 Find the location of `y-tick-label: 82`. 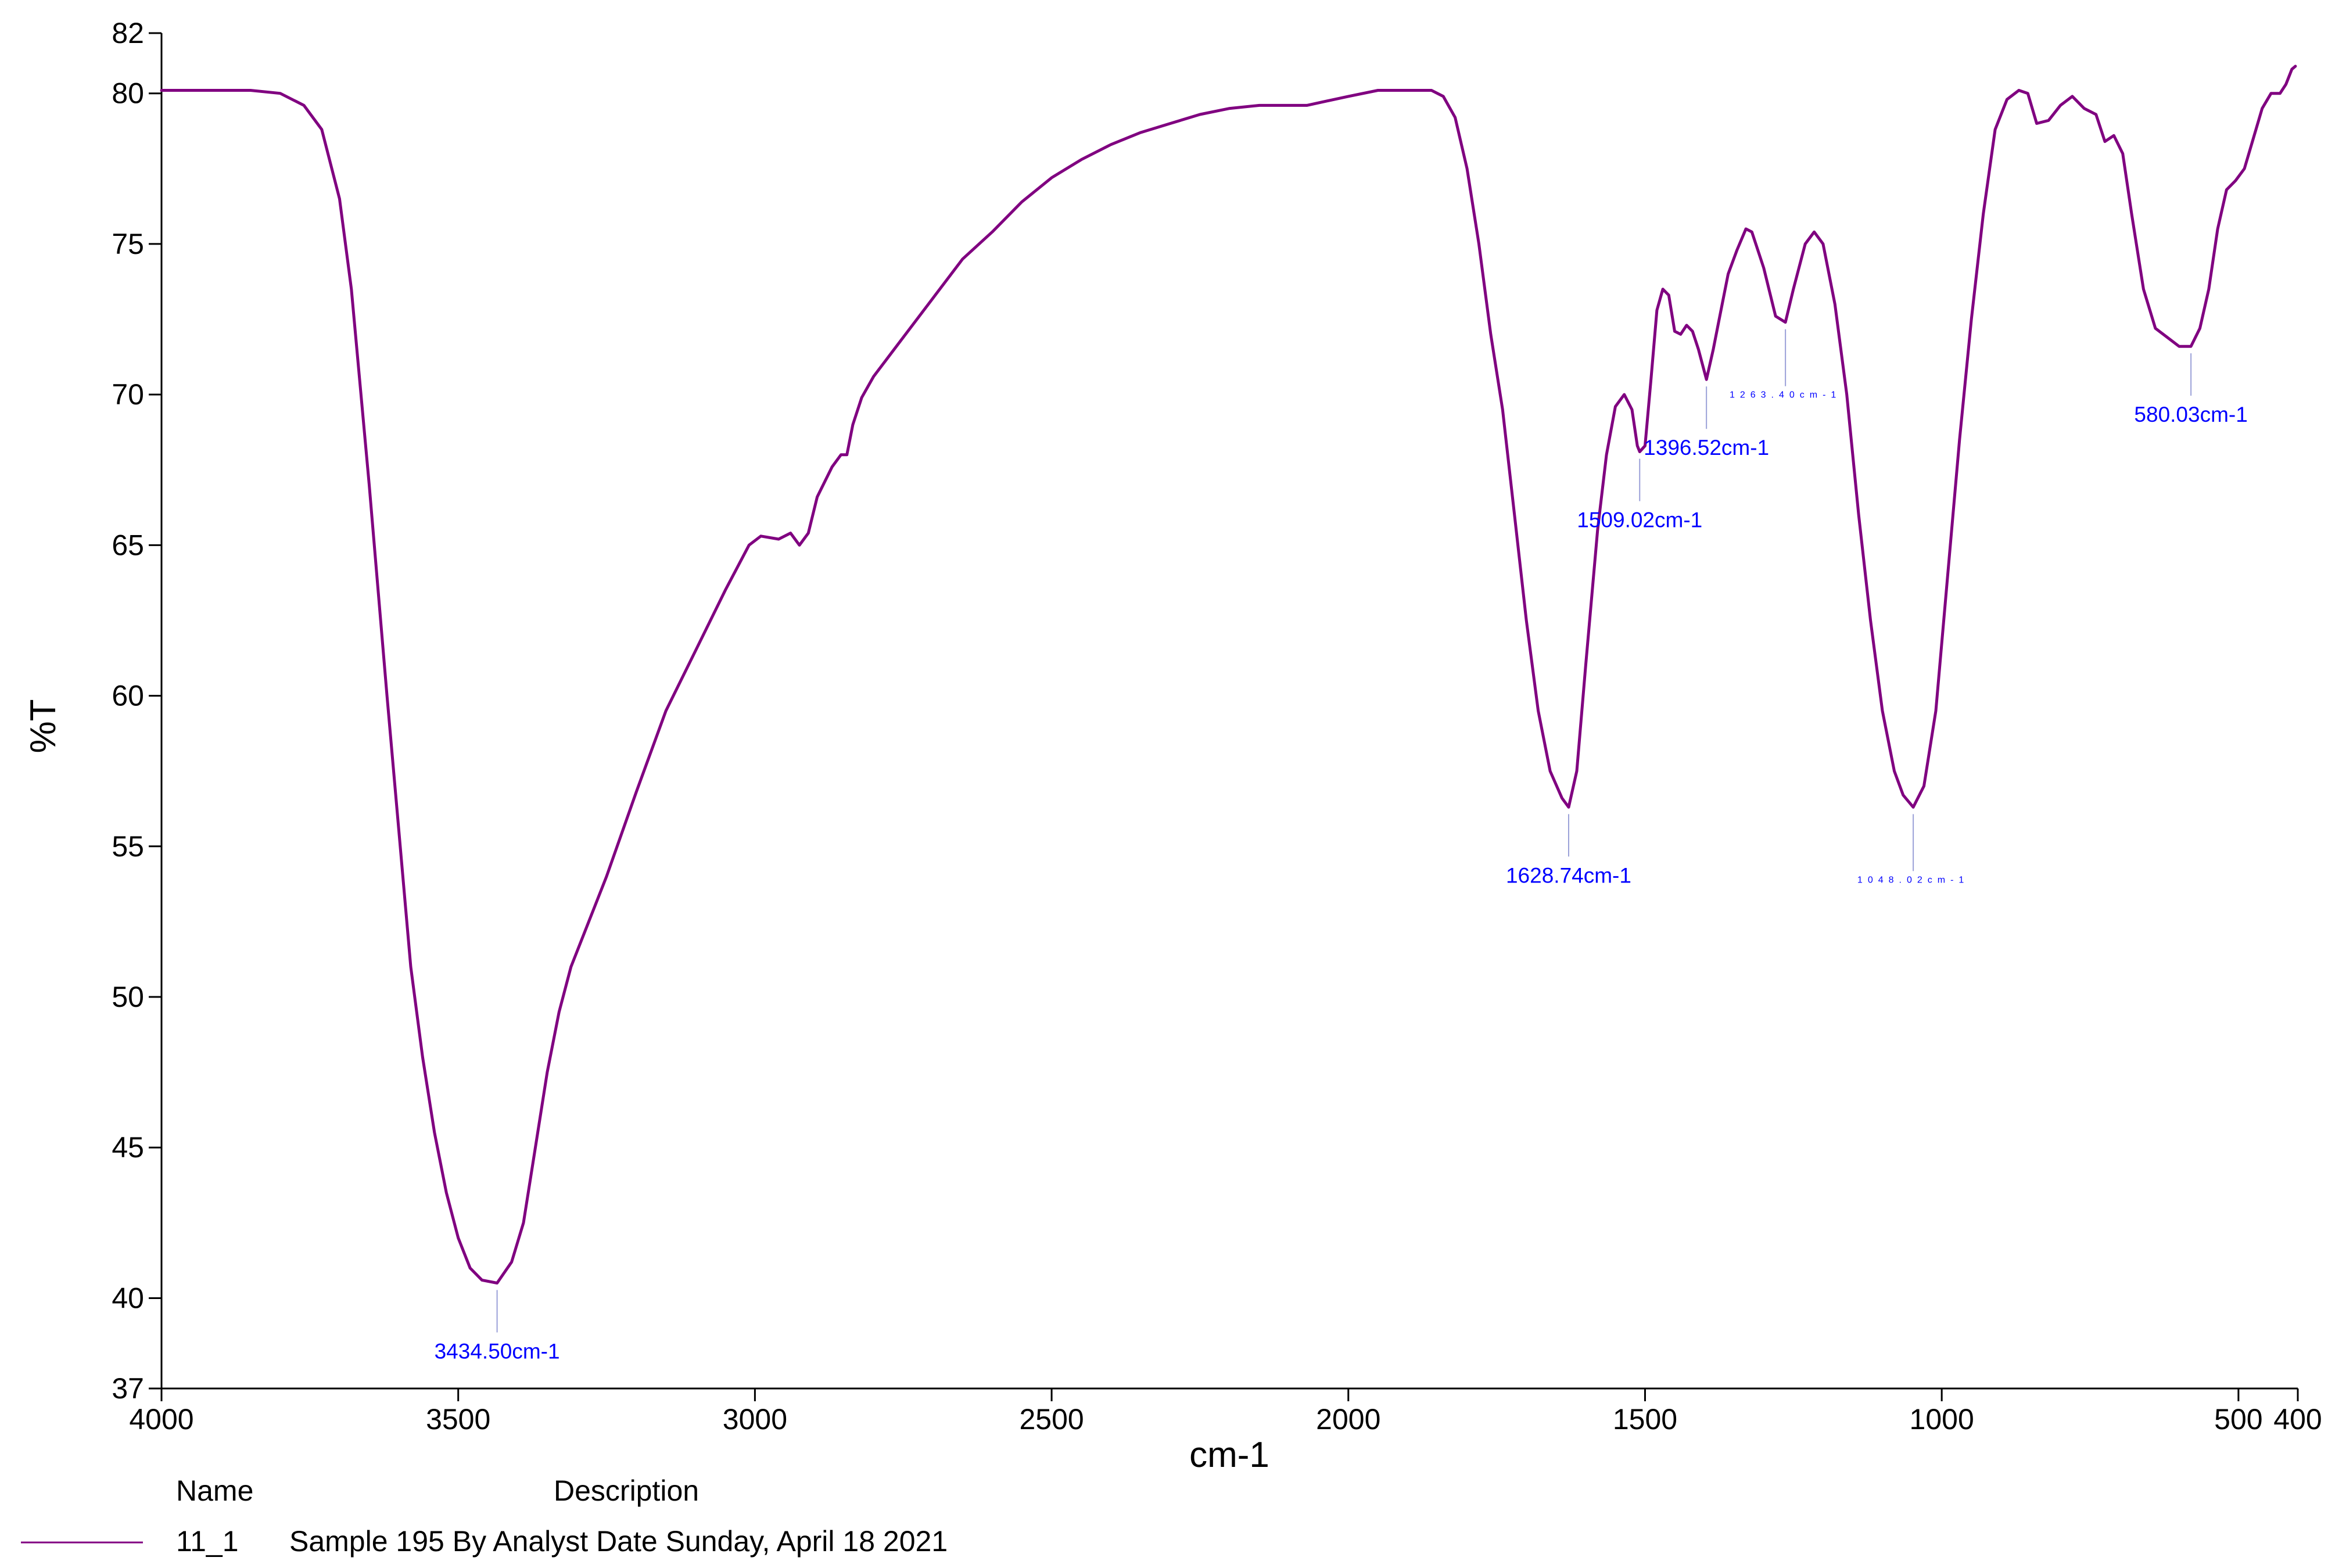

y-tick-label: 82 is located at coordinates (128, 33).